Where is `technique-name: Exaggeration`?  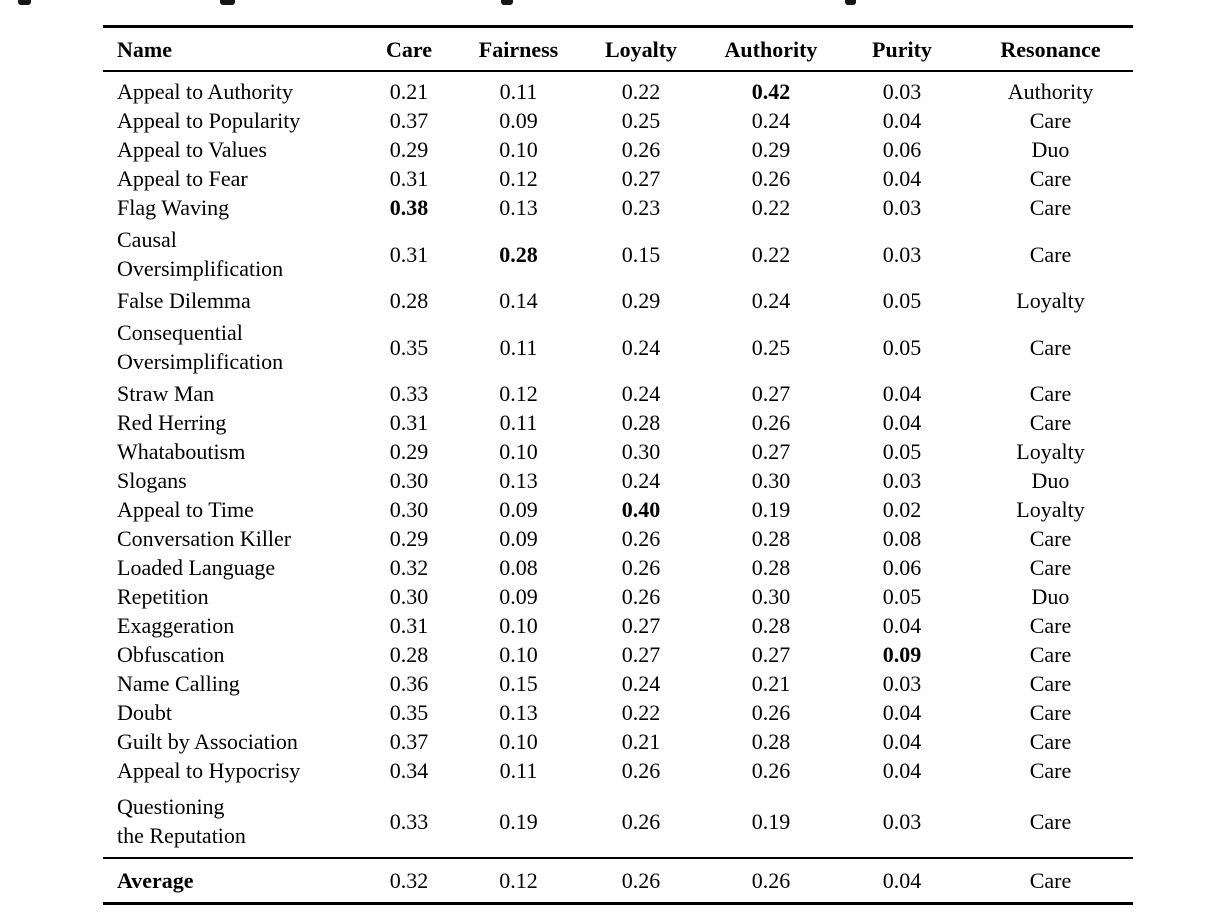 technique-name: Exaggeration is located at coordinates (230, 625).